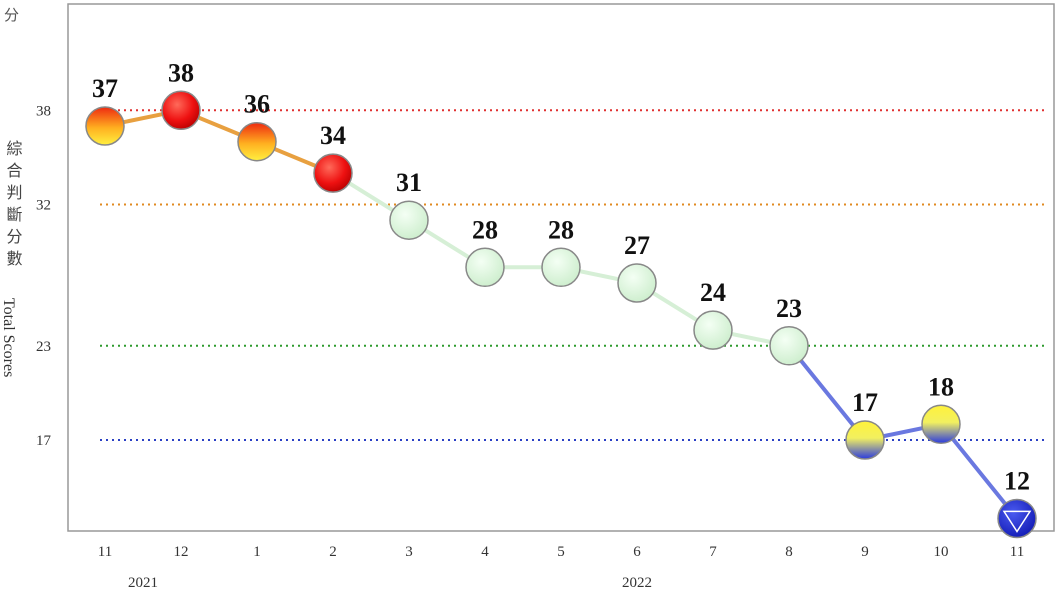 Image resolution: width=1060 pixels, height=596 pixels. What do you see at coordinates (44, 276) in the screenshot?
I see `y-tick-labels: 38 32 23 17` at bounding box center [44, 276].